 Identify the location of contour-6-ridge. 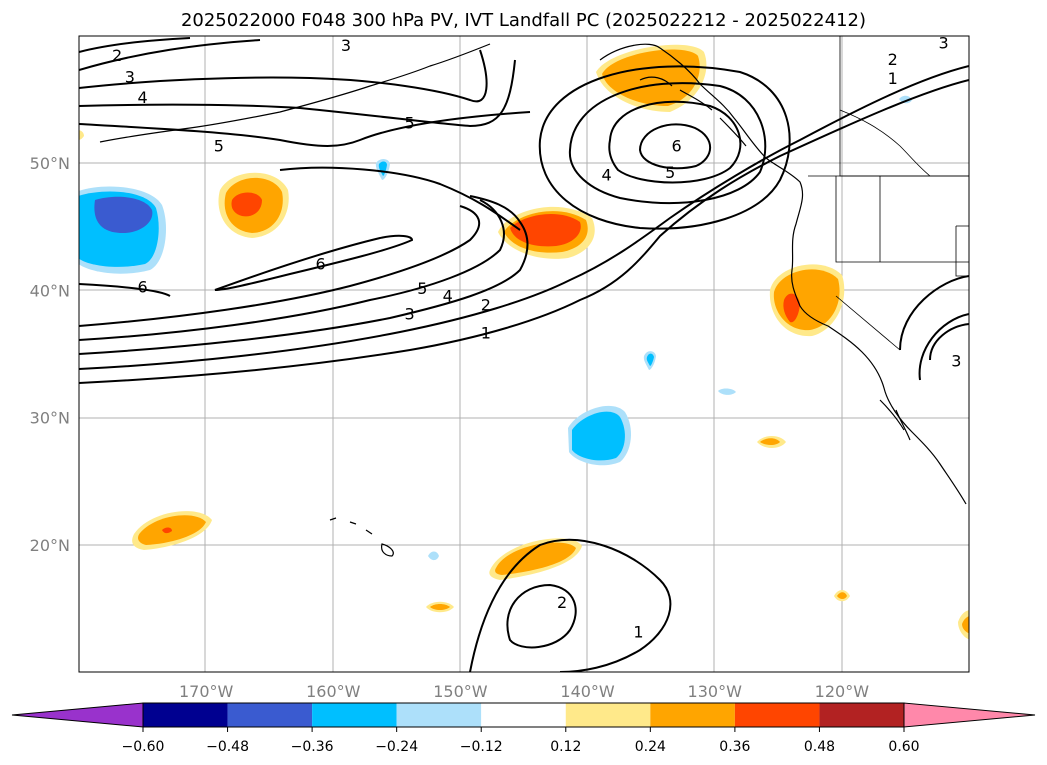
(314, 262).